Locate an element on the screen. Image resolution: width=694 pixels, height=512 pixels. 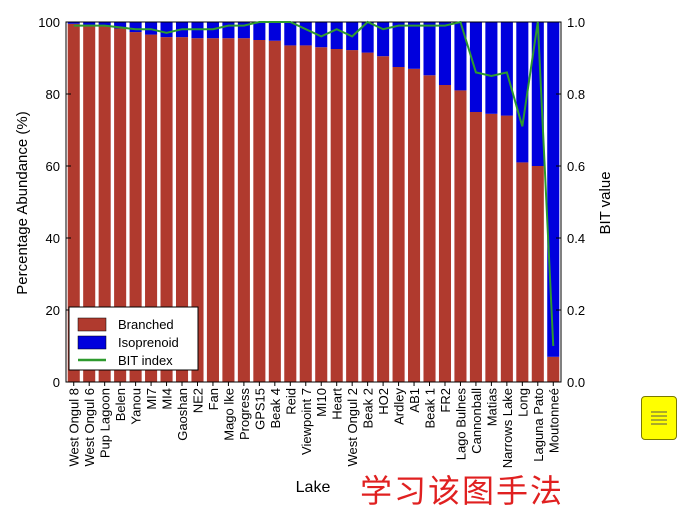
x-tick-label: Yanou is located at coordinates (136, 406).